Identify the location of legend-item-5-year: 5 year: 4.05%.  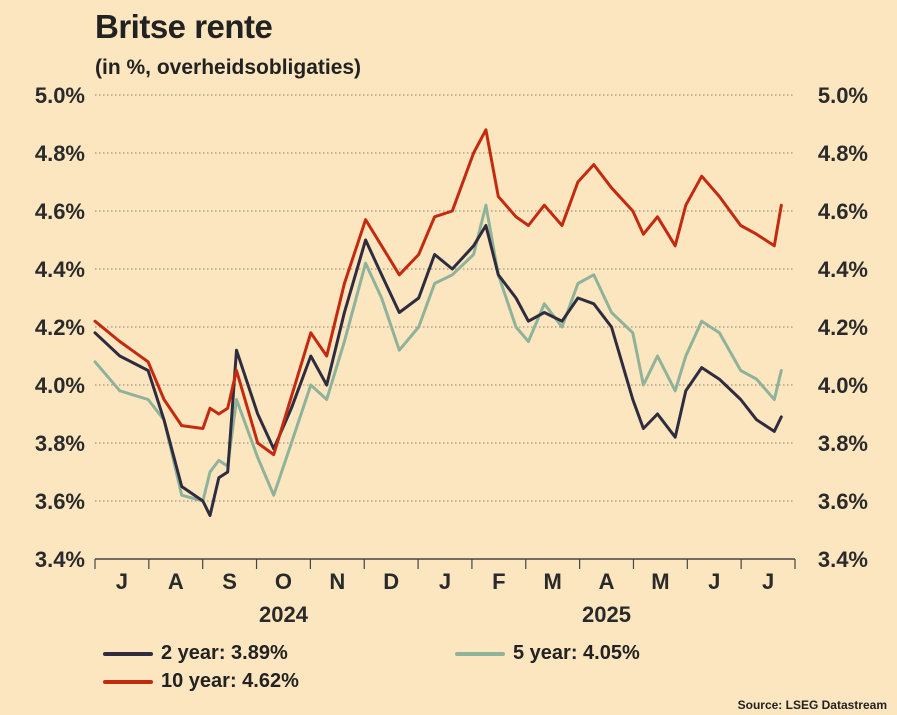
(547, 653).